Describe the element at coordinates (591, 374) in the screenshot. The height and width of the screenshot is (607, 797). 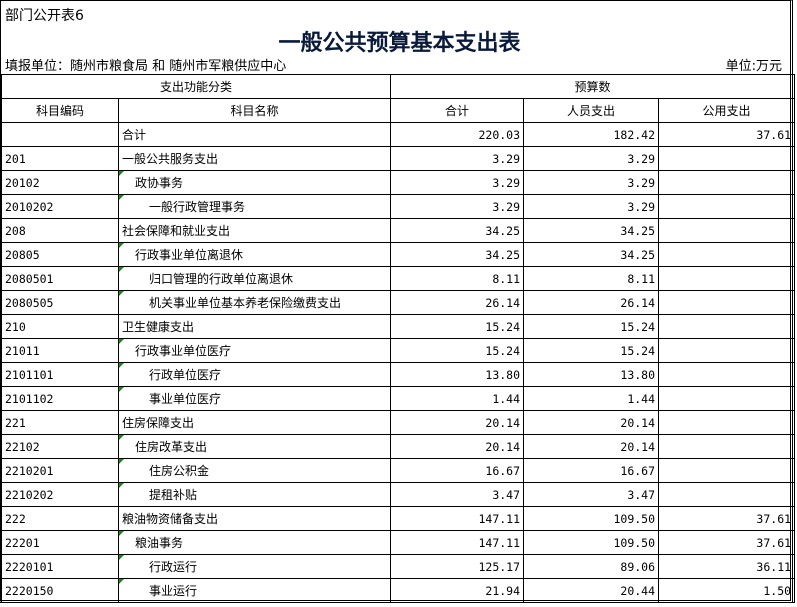
I see `personnel-cell: 13.80` at that location.